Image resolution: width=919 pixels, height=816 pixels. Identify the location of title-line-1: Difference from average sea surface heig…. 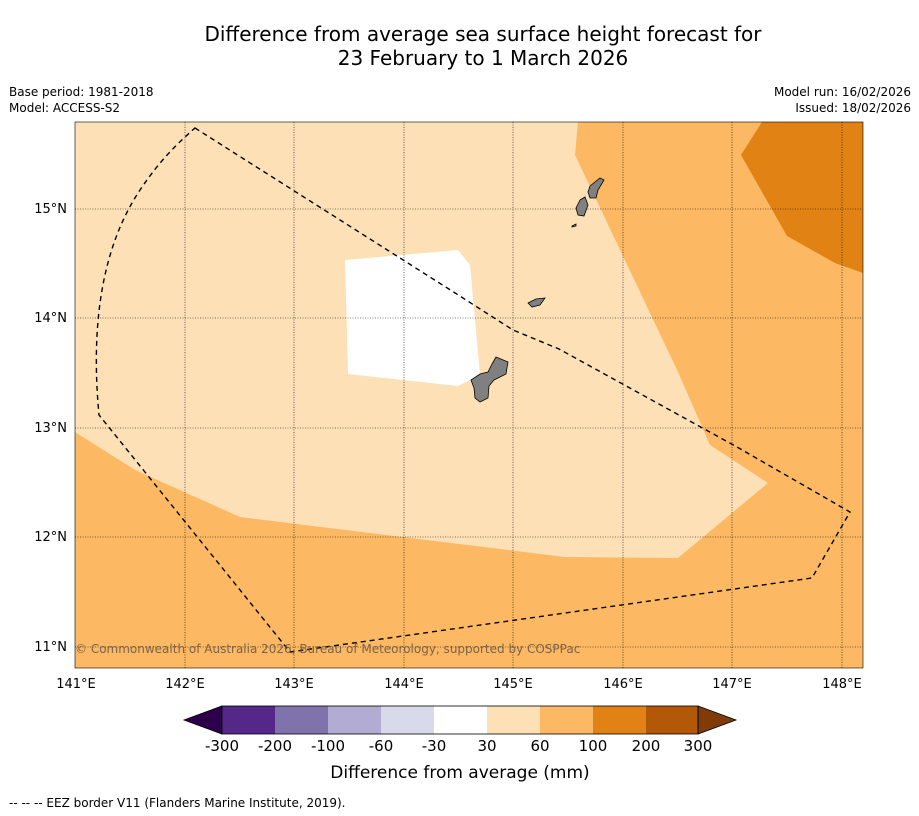
(483, 34).